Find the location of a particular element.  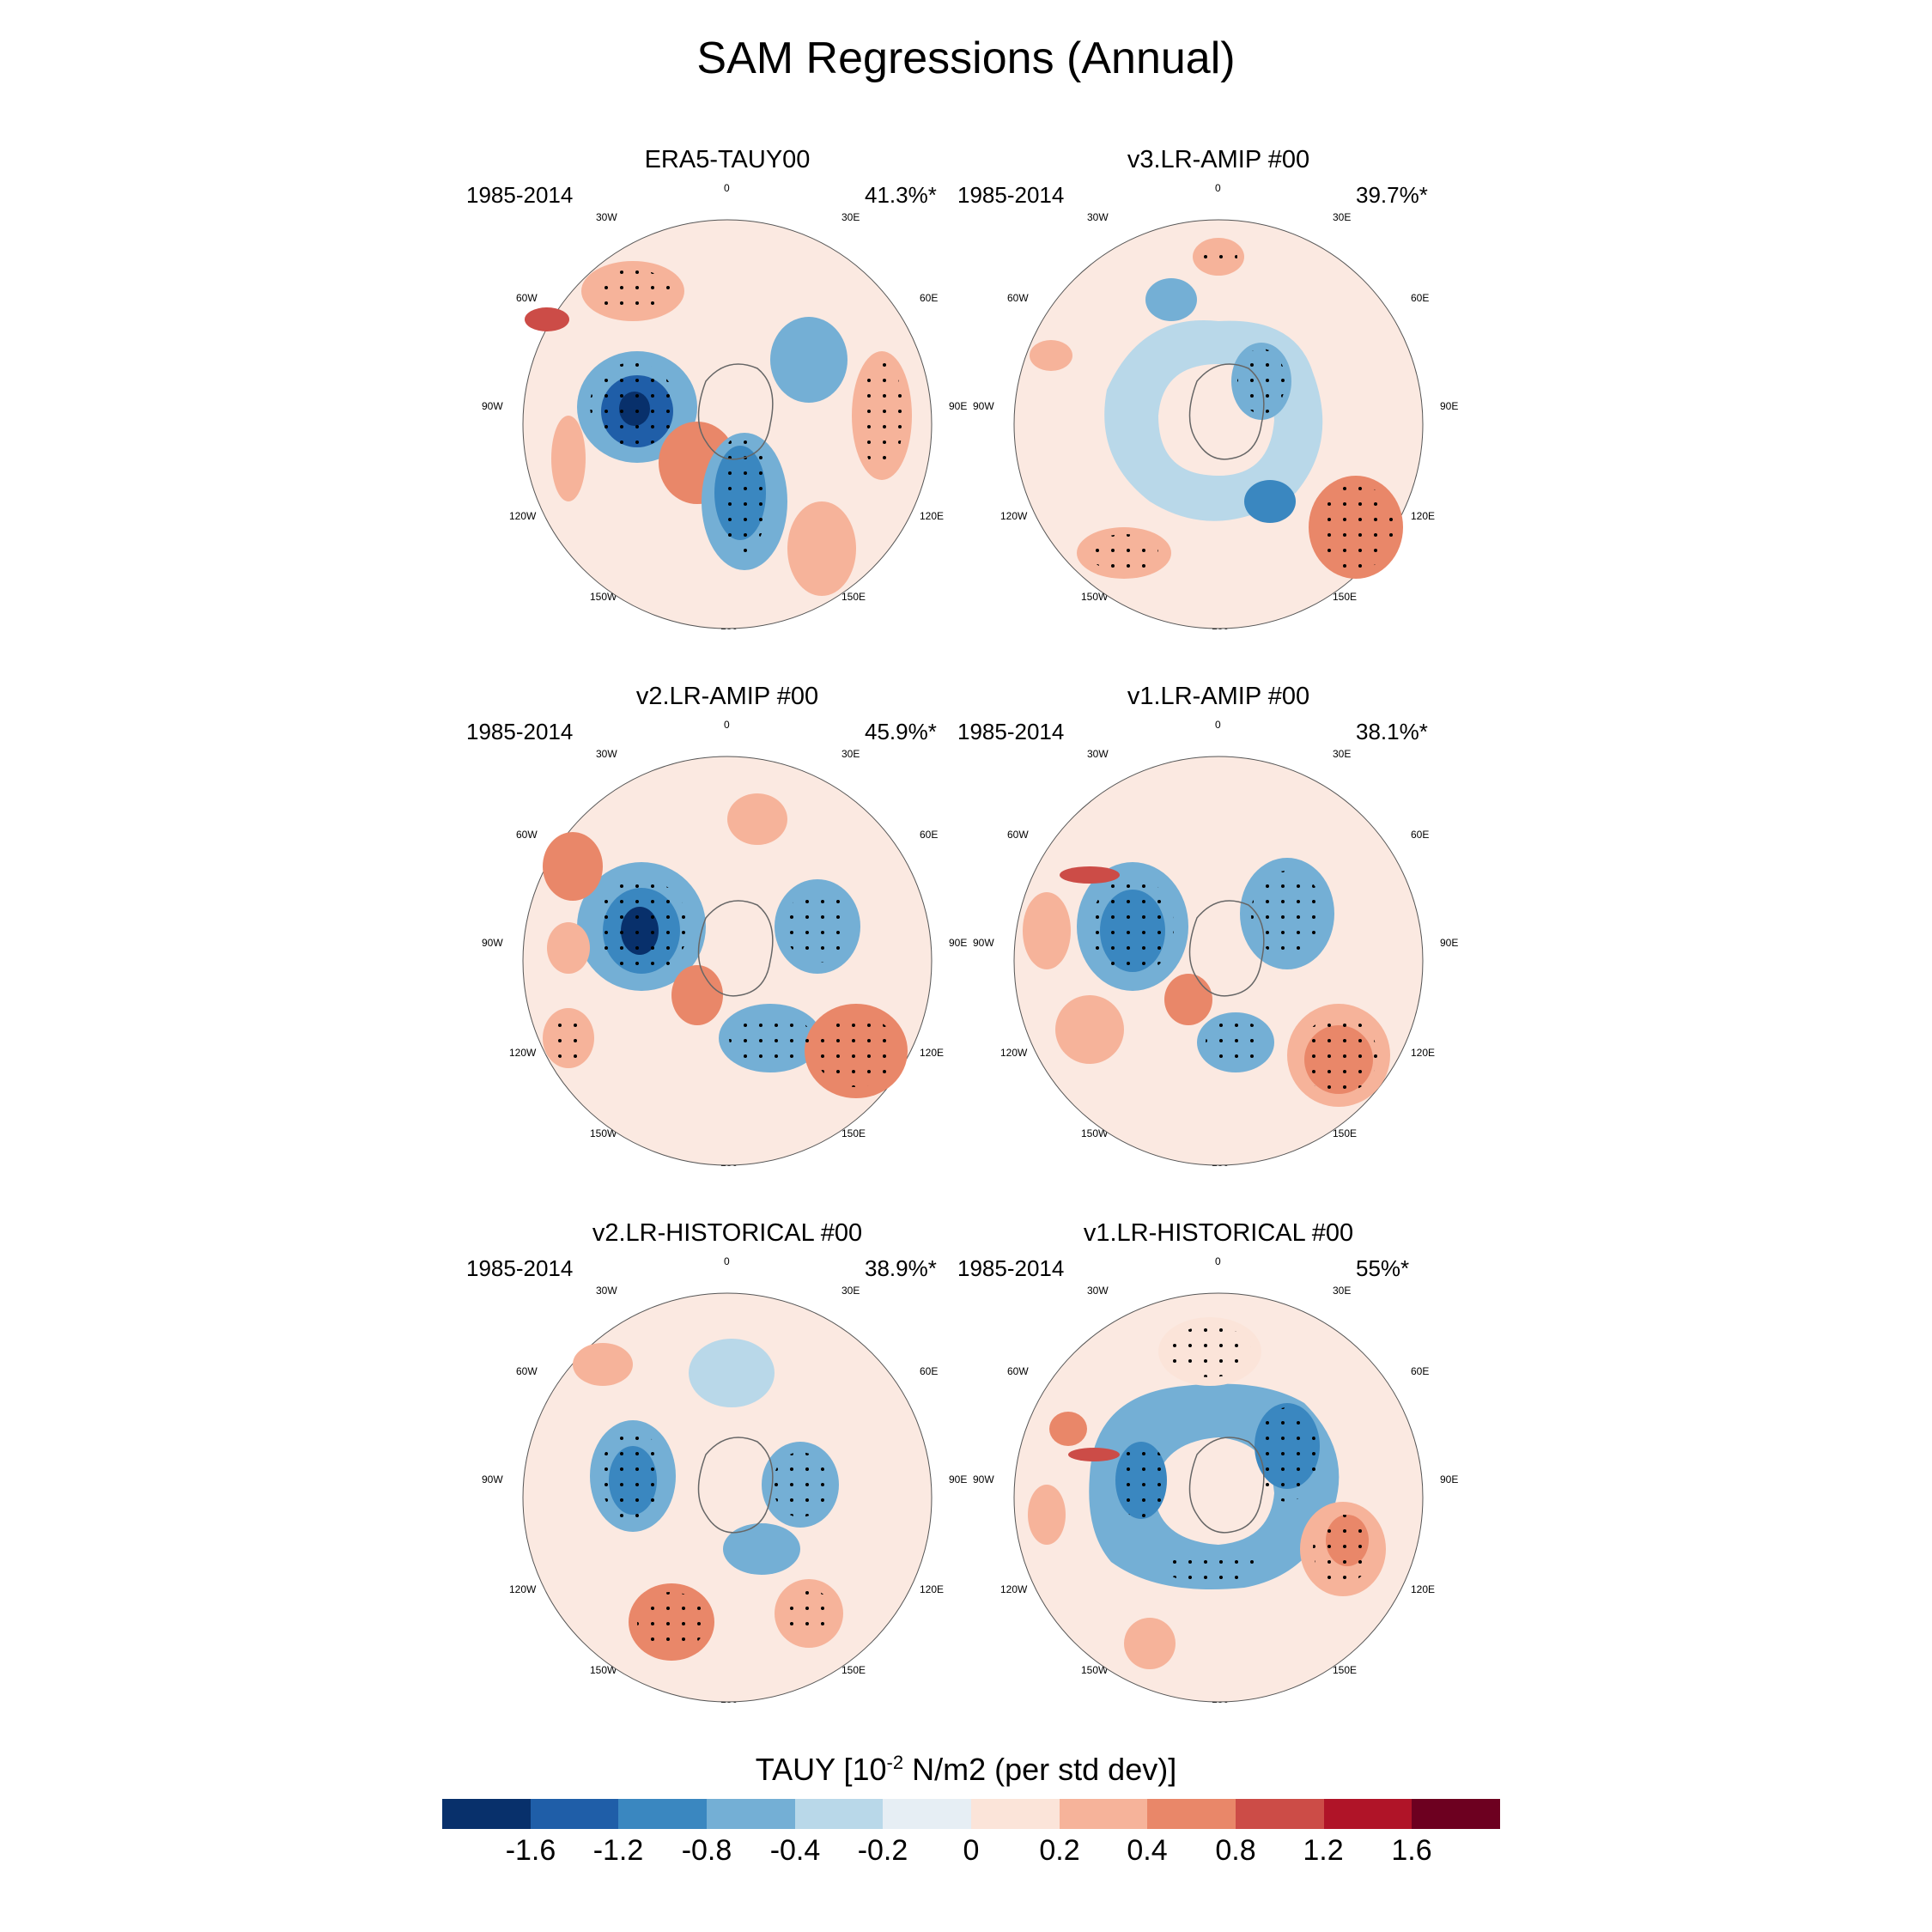

colorbar-title: TAUY [10-2 N/m2 (per std dev)] is located at coordinates (966, 1770).